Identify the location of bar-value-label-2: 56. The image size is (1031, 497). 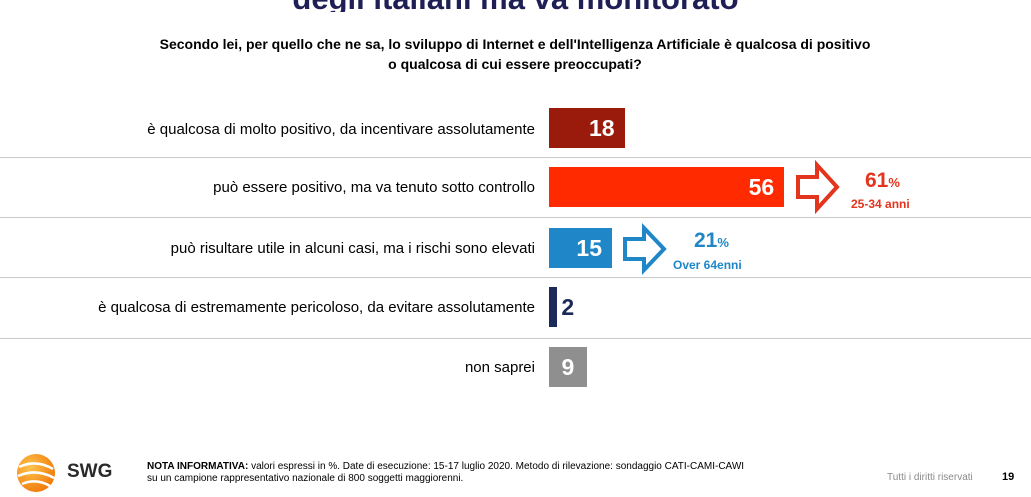
(761, 187).